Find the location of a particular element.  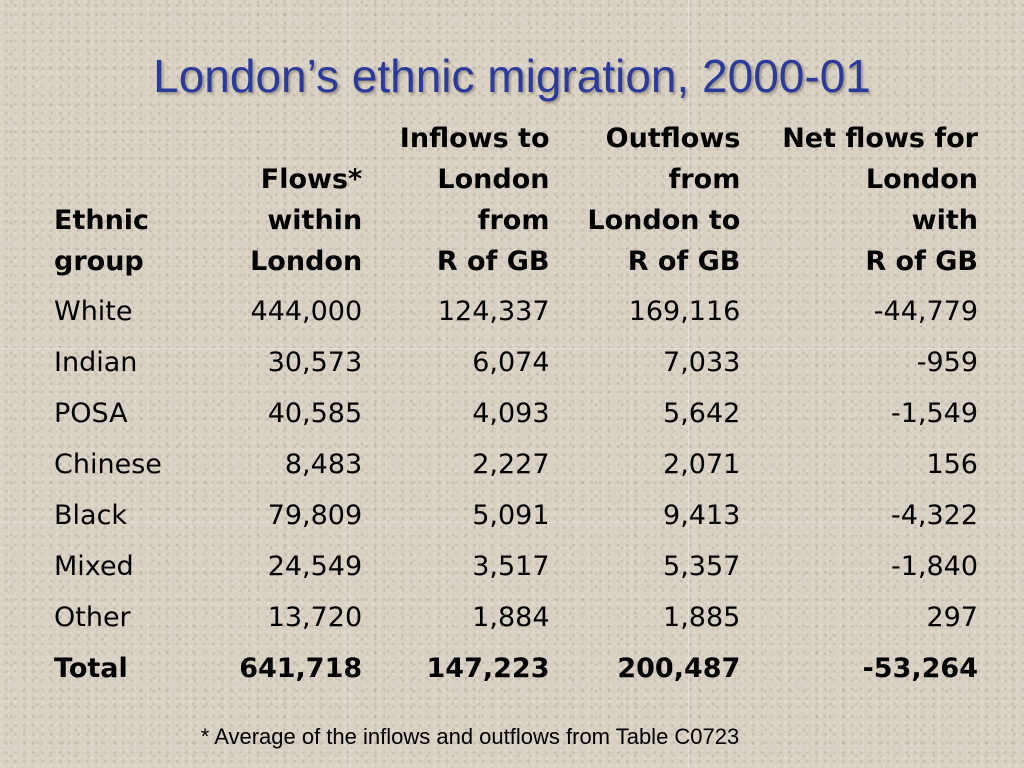

cell-outflows: 7,033 is located at coordinates (702, 362).